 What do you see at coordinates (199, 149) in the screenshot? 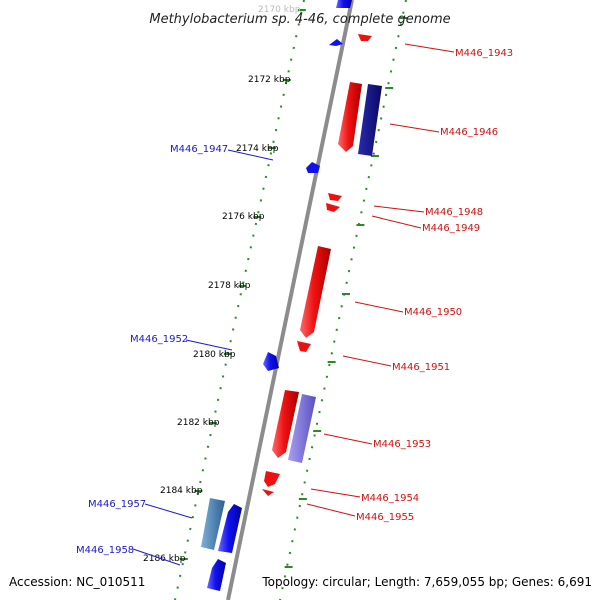
I see `gene-label: M446_1947` at bounding box center [199, 149].